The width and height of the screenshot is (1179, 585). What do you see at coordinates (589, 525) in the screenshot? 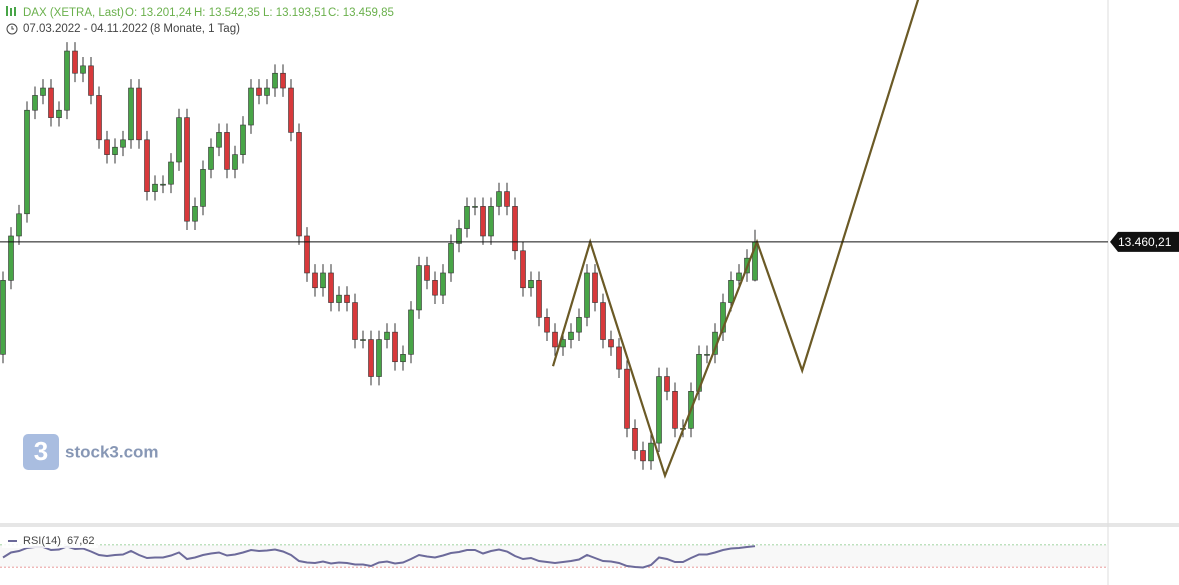
I see `panel-separator` at bounding box center [589, 525].